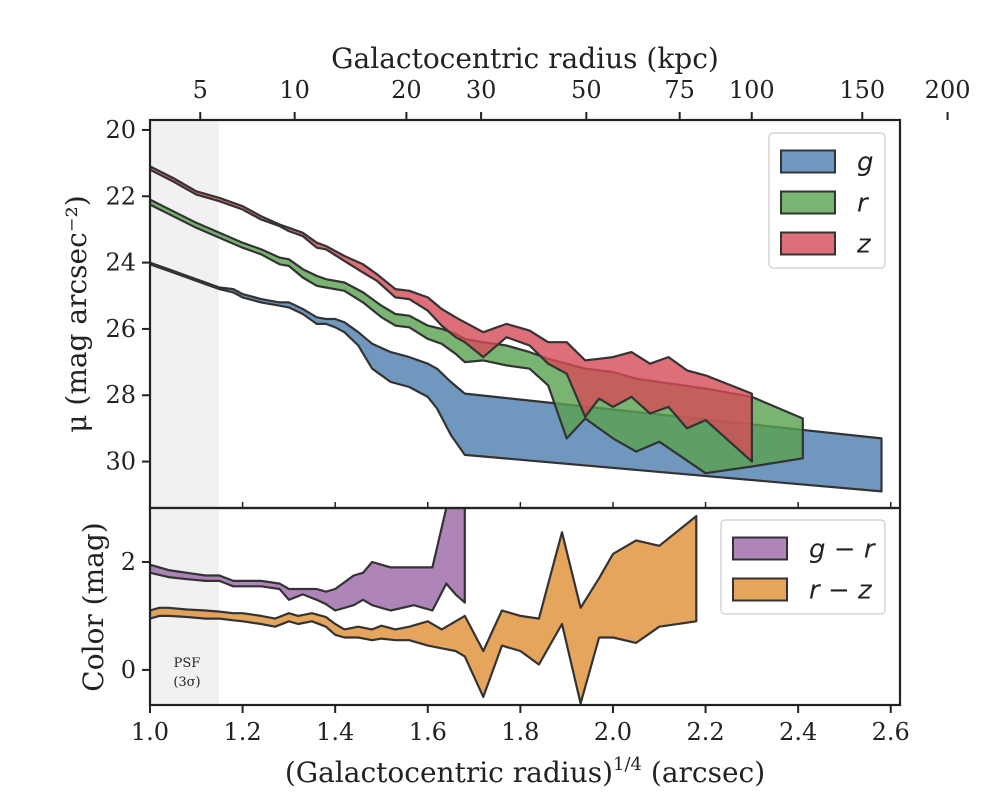 The width and height of the screenshot is (1000, 800). What do you see at coordinates (627, 764) in the screenshot?
I see `x-axis-title-exponent: 1/4` at bounding box center [627, 764].